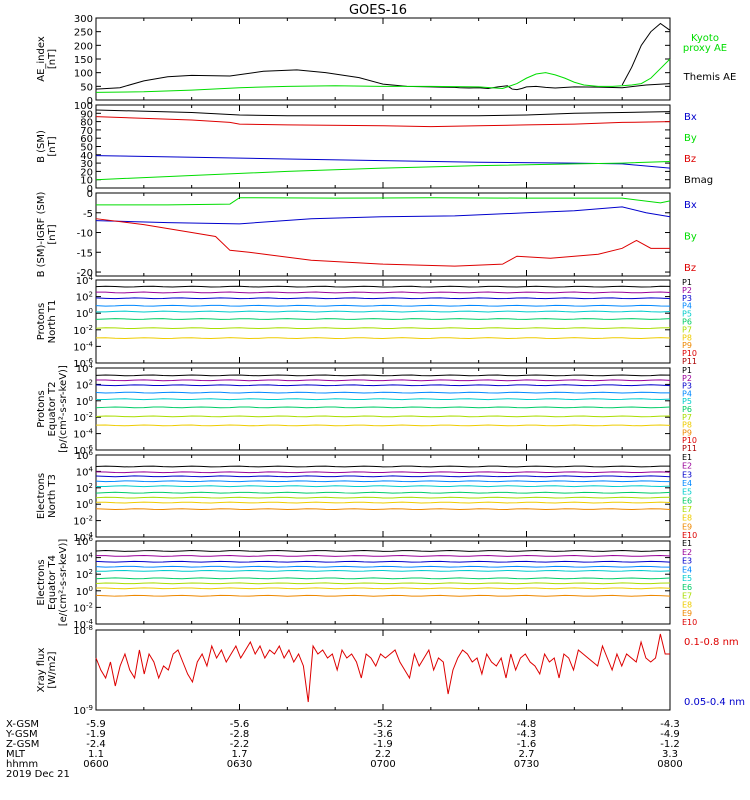 Image resolution: width=750 pixels, height=800 pixels. I want to click on channel-label-p2: P2, so click(687, 378).